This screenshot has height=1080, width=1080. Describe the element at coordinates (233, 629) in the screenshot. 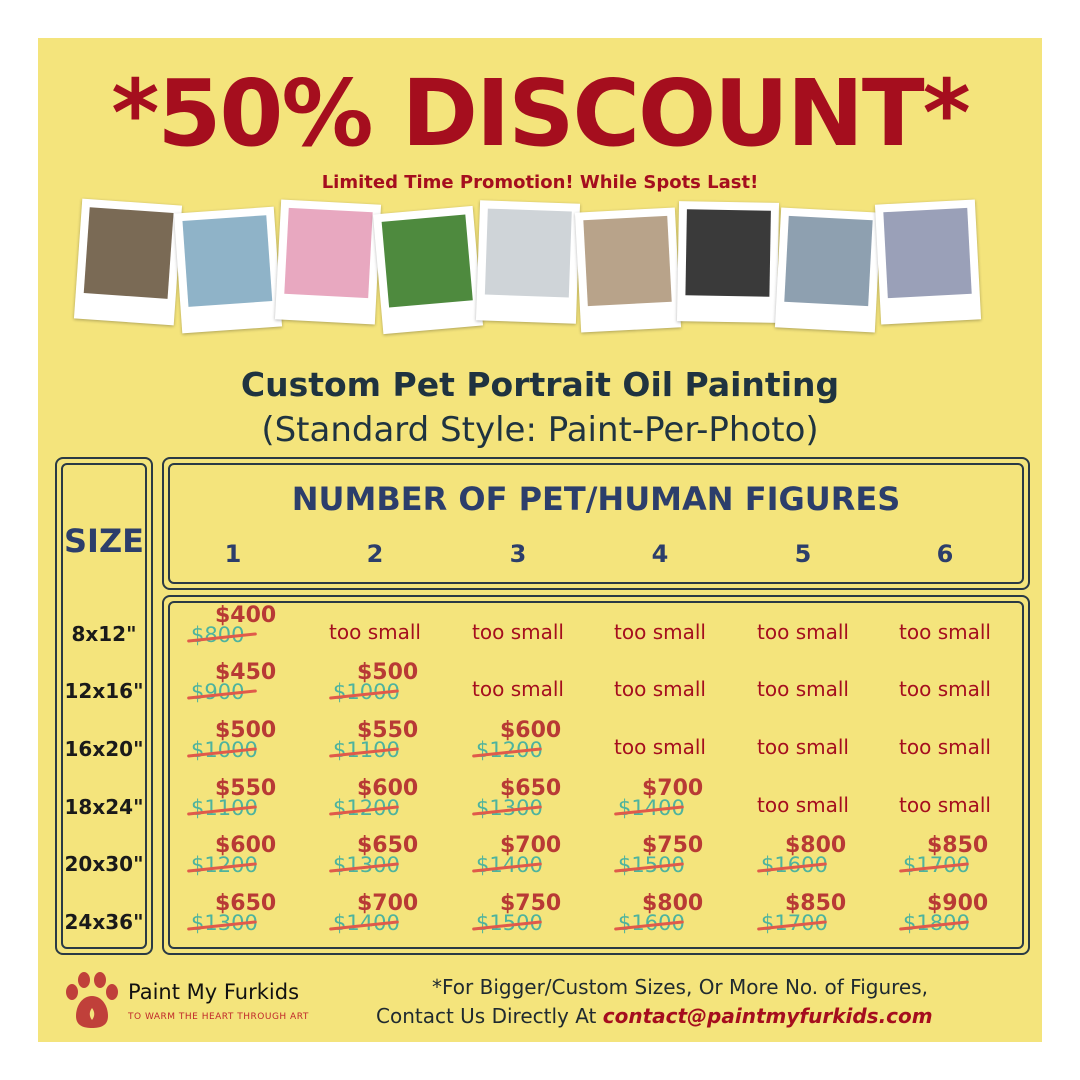

I see `price-cell: $800 $400` at that location.